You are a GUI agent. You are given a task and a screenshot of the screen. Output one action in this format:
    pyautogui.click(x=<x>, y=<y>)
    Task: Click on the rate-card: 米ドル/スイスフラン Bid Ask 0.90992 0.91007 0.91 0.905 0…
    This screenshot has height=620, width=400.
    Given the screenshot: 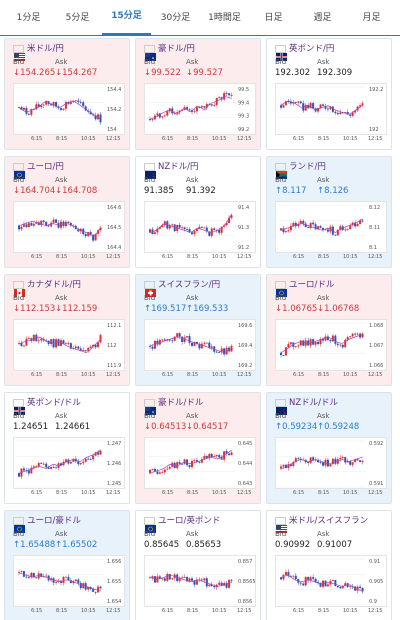 What is the action you would take?
    pyautogui.click(x=329, y=565)
    